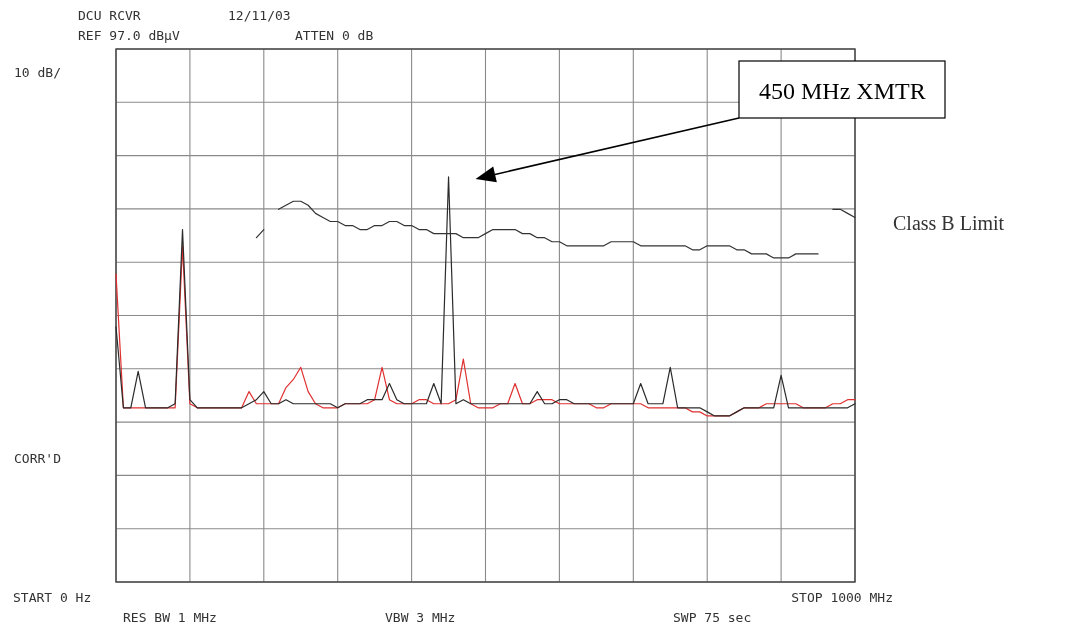 The image size is (1087, 635). What do you see at coordinates (334, 35) in the screenshot?
I see `text: ATTEN 0 dB` at bounding box center [334, 35].